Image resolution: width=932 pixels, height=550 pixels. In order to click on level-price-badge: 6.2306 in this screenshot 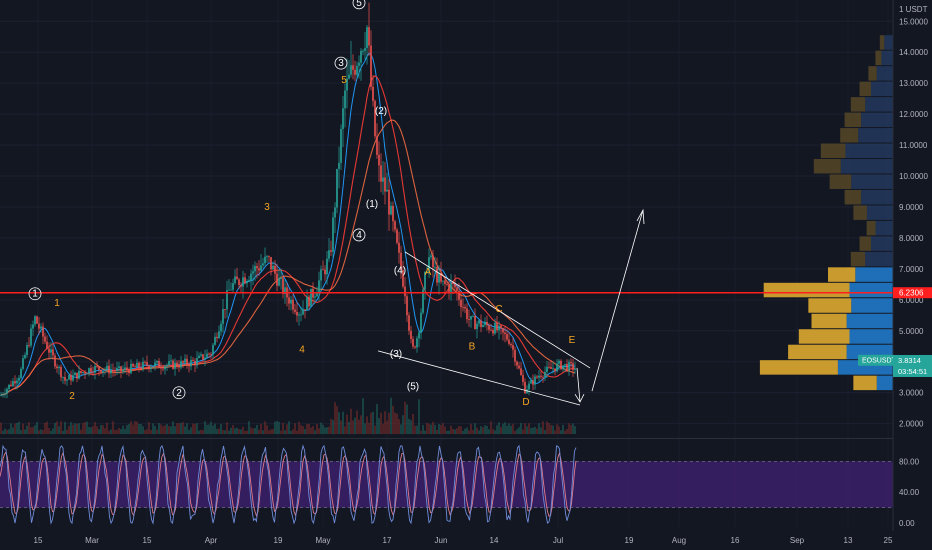, I will do `click(912, 293)`.